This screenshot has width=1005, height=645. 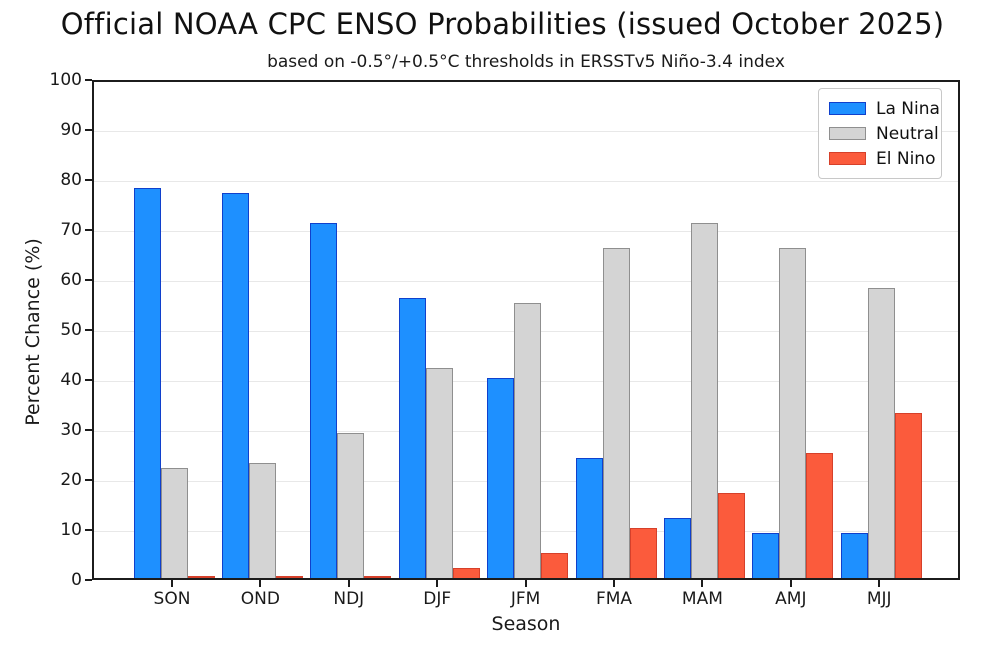 What do you see at coordinates (412, 438) in the screenshot?
I see `bar-la-nina-djf` at bounding box center [412, 438].